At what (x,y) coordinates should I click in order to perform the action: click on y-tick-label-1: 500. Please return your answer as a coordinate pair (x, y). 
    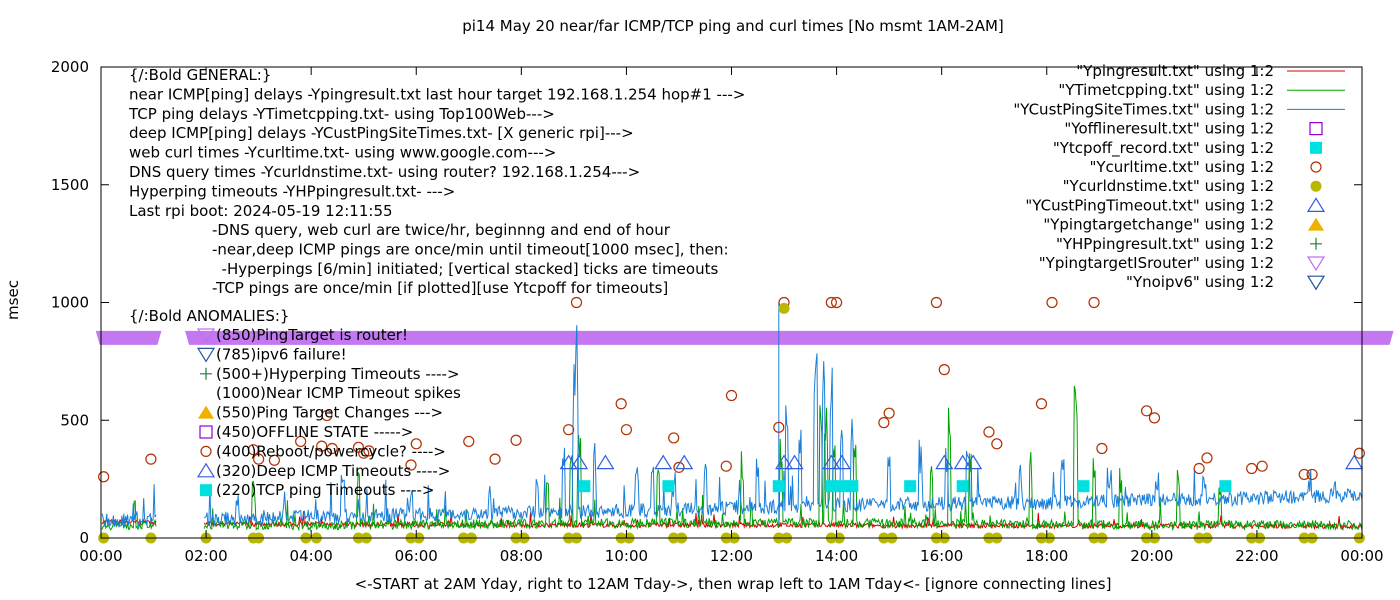
    Looking at the image, I should click on (74, 420).